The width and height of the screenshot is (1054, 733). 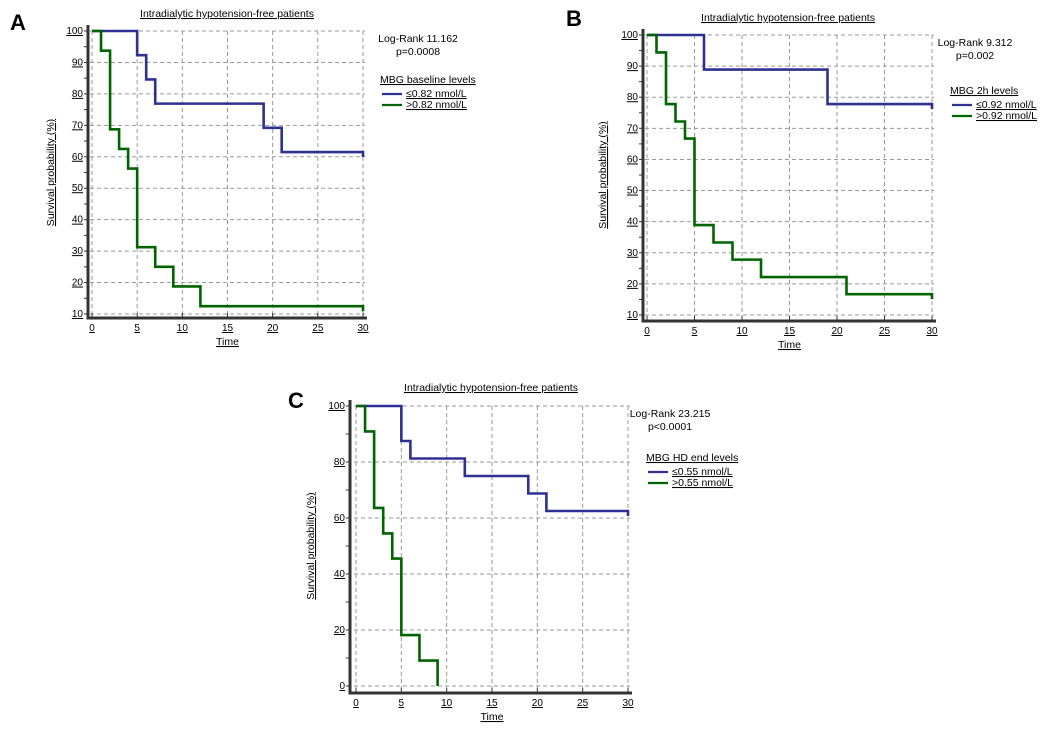 What do you see at coordinates (702, 472) in the screenshot?
I see `legend-item-low: ≤0.55 nmol/L` at bounding box center [702, 472].